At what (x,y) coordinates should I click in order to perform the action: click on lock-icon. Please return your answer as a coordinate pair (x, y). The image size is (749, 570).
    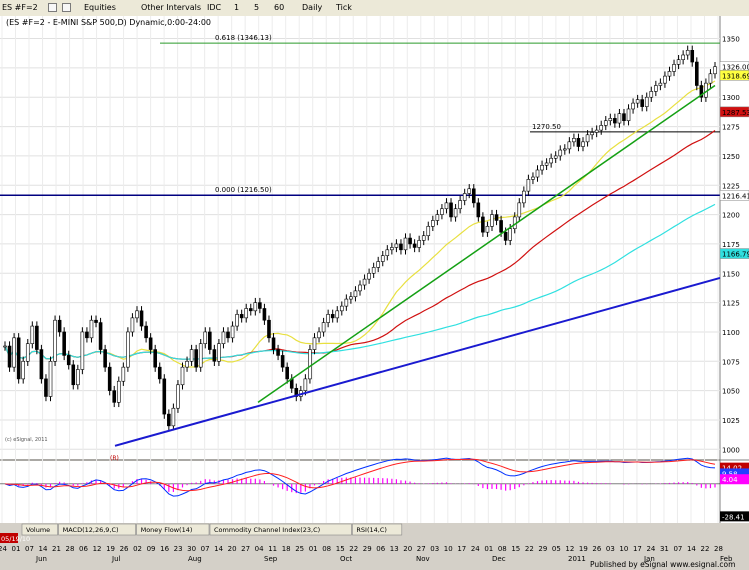
    Looking at the image, I should click on (52, 7).